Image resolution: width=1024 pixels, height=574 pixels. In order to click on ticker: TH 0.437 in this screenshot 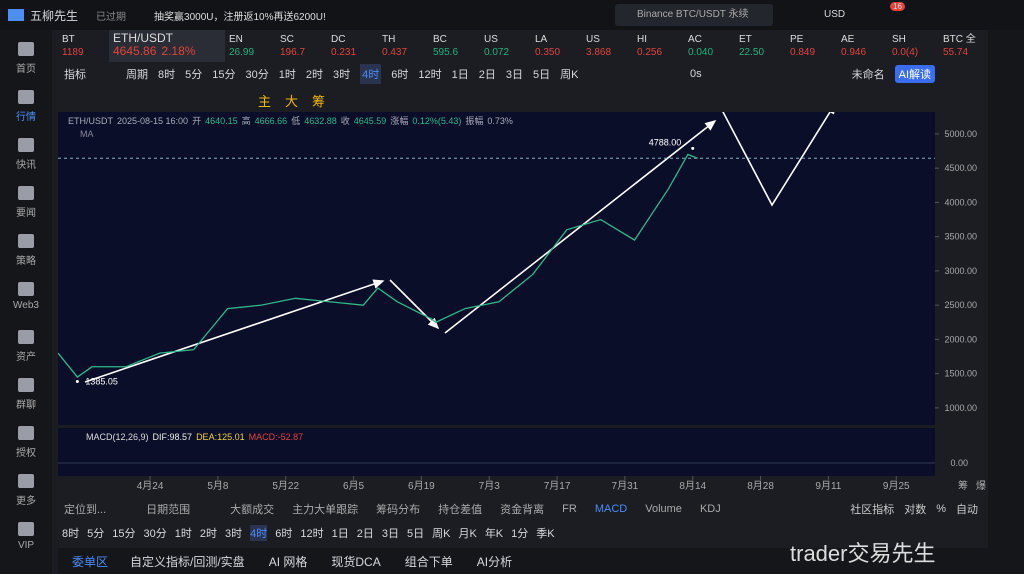, I will do `click(403, 46)`.